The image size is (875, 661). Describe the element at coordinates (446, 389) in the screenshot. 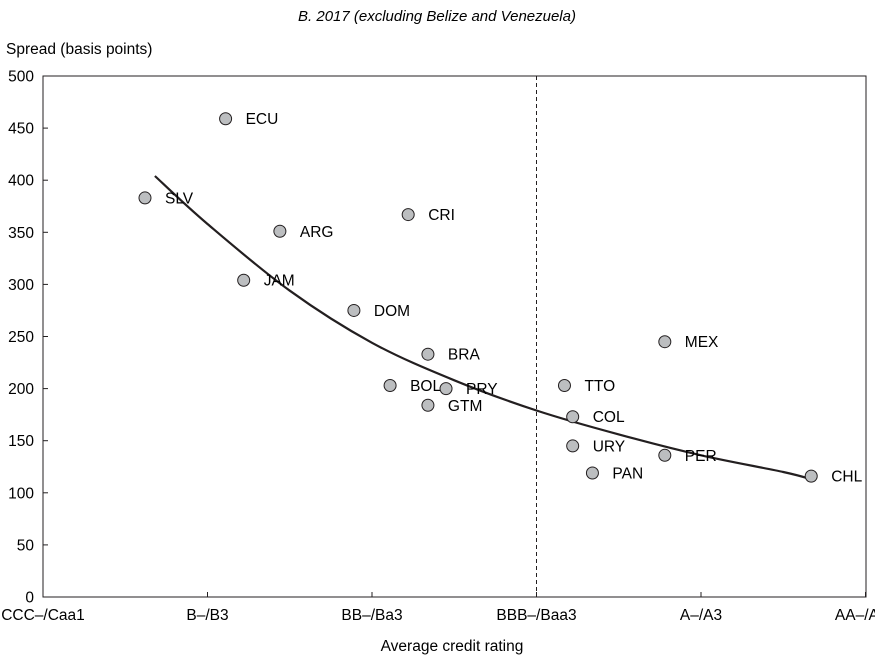

I see `data-point-pry` at that location.